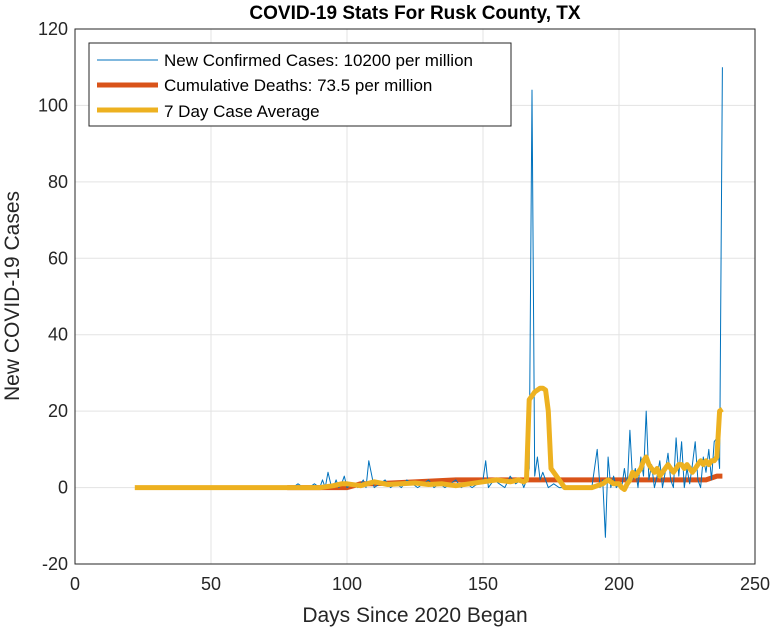 The image size is (772, 630). I want to click on legend-label-deaths: Cumulative Deaths: 73.5 per million, so click(298, 85).